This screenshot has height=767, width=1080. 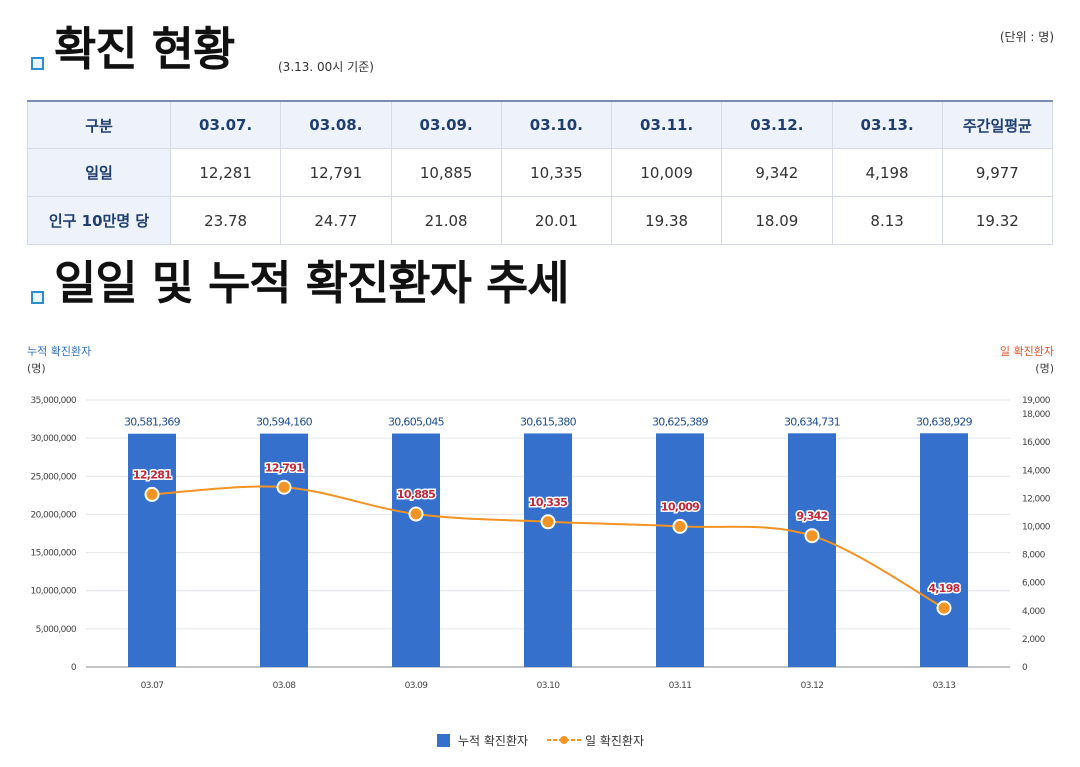 What do you see at coordinates (53, 592) in the screenshot?
I see `y-left-tick-label: 10,000,000` at bounding box center [53, 592].